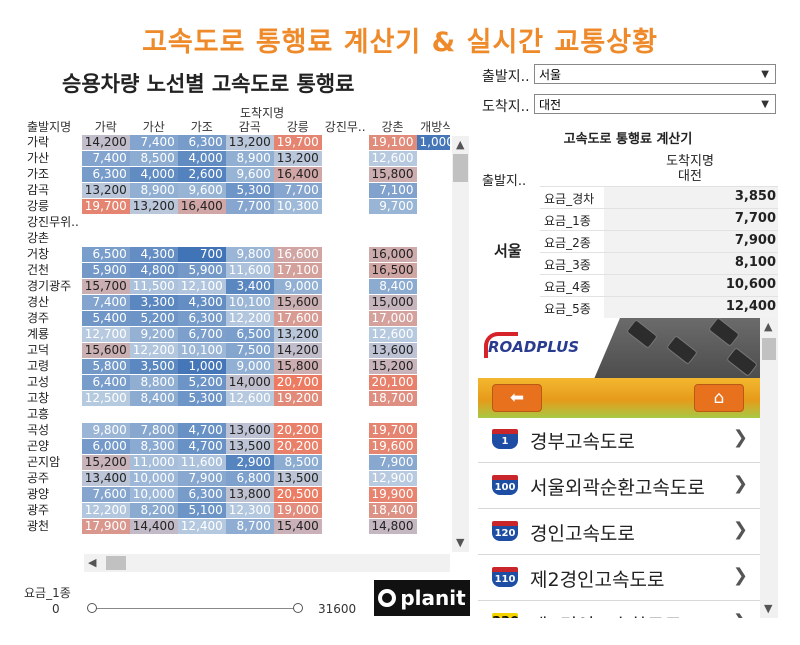 This screenshot has height=645, width=800. I want to click on toll-cell: 19,700, so click(392, 430).